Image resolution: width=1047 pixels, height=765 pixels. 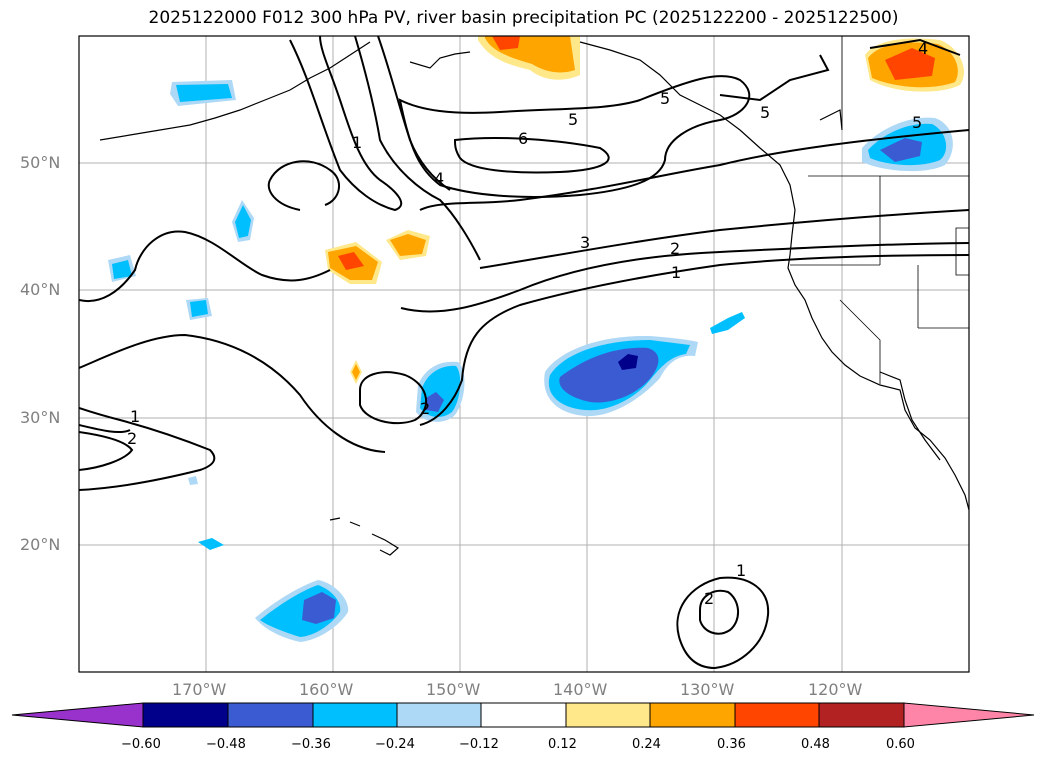 I want to click on colorbar-tick-label: −0.48, so click(x=226, y=744).